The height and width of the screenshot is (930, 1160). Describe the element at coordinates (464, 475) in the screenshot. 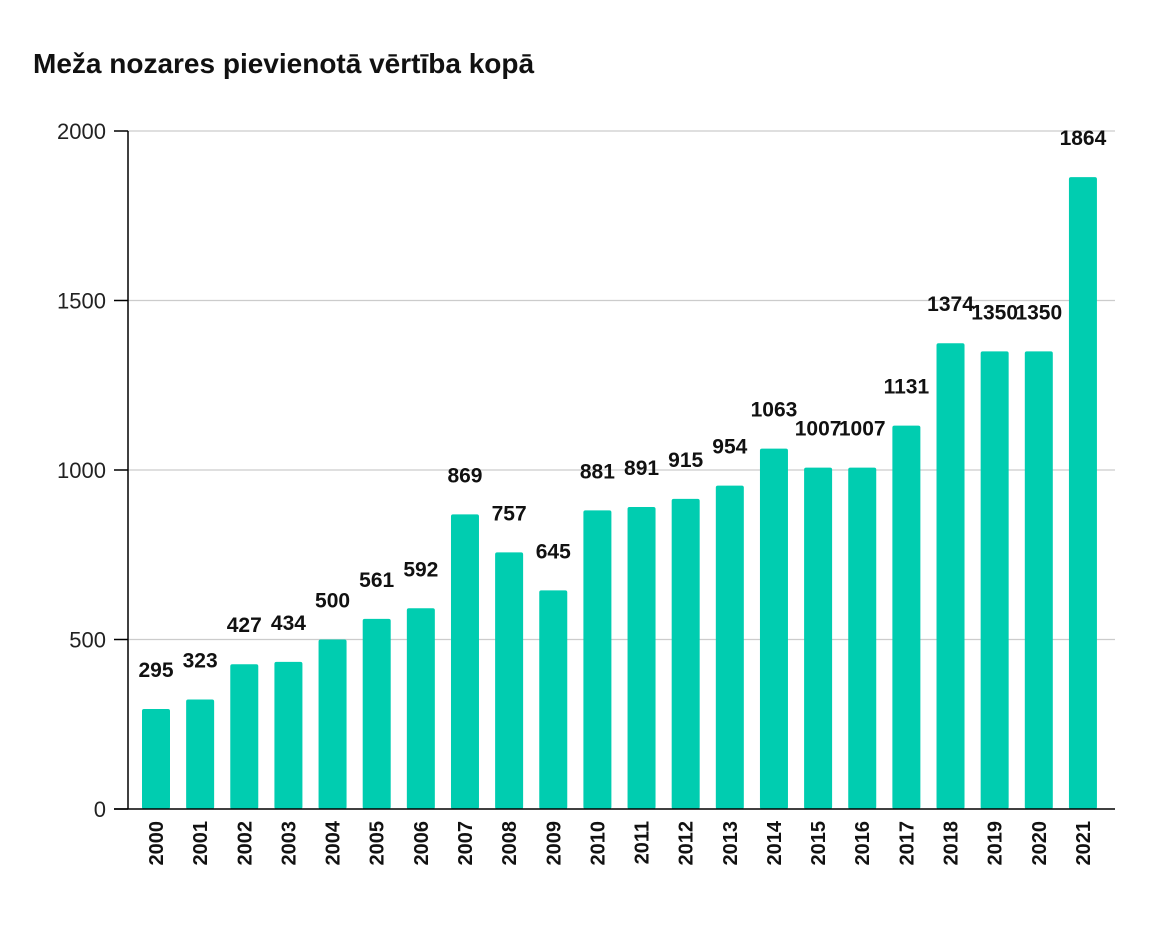

I see `data-label: 869` at that location.